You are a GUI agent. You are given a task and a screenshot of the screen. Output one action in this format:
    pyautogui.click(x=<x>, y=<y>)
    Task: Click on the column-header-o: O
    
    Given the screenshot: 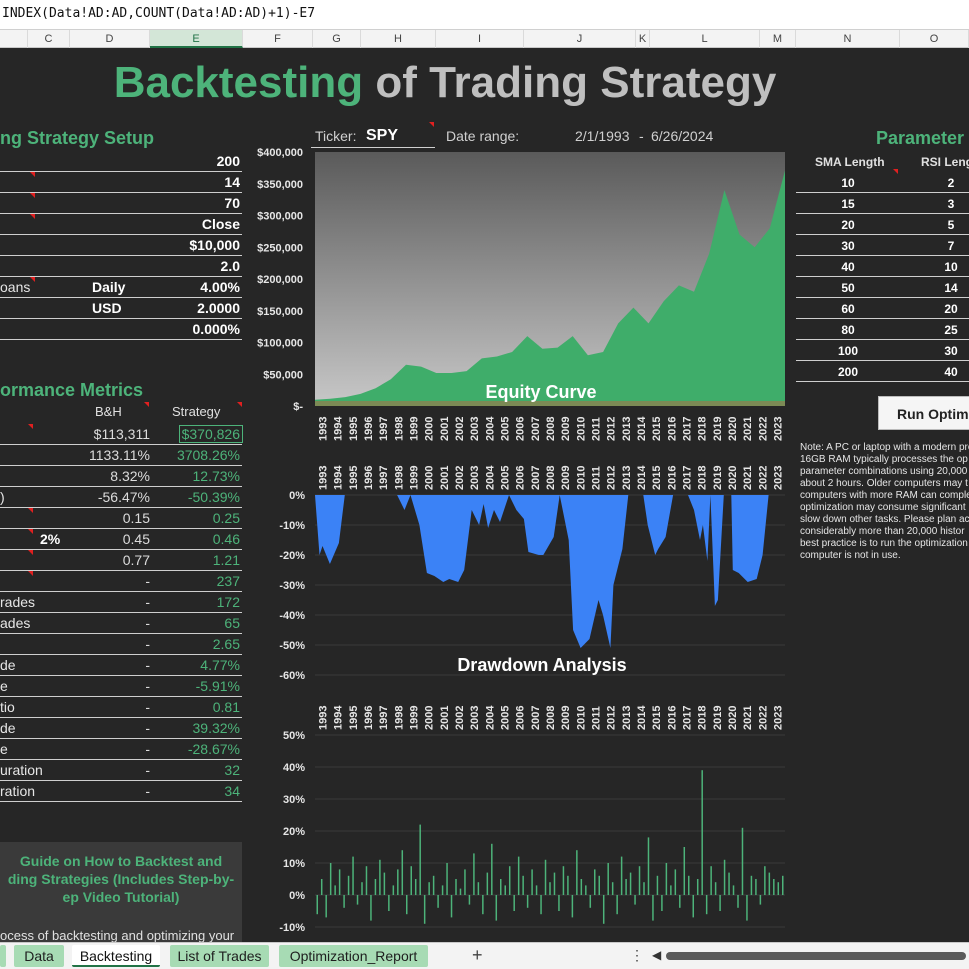 What is the action you would take?
    pyautogui.click(x=934, y=39)
    